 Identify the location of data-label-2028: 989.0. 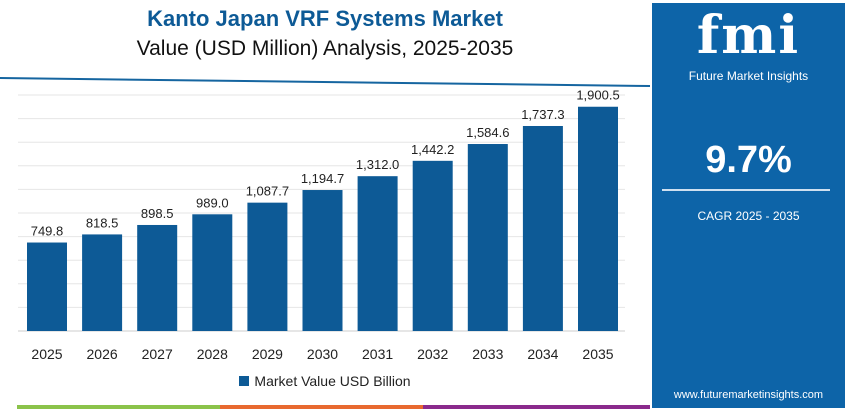
(212, 202).